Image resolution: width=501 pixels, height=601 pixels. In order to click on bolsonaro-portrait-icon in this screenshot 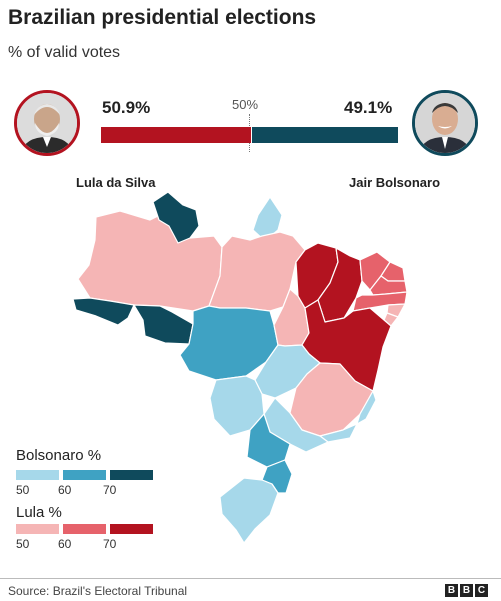, I will do `click(445, 123)`.